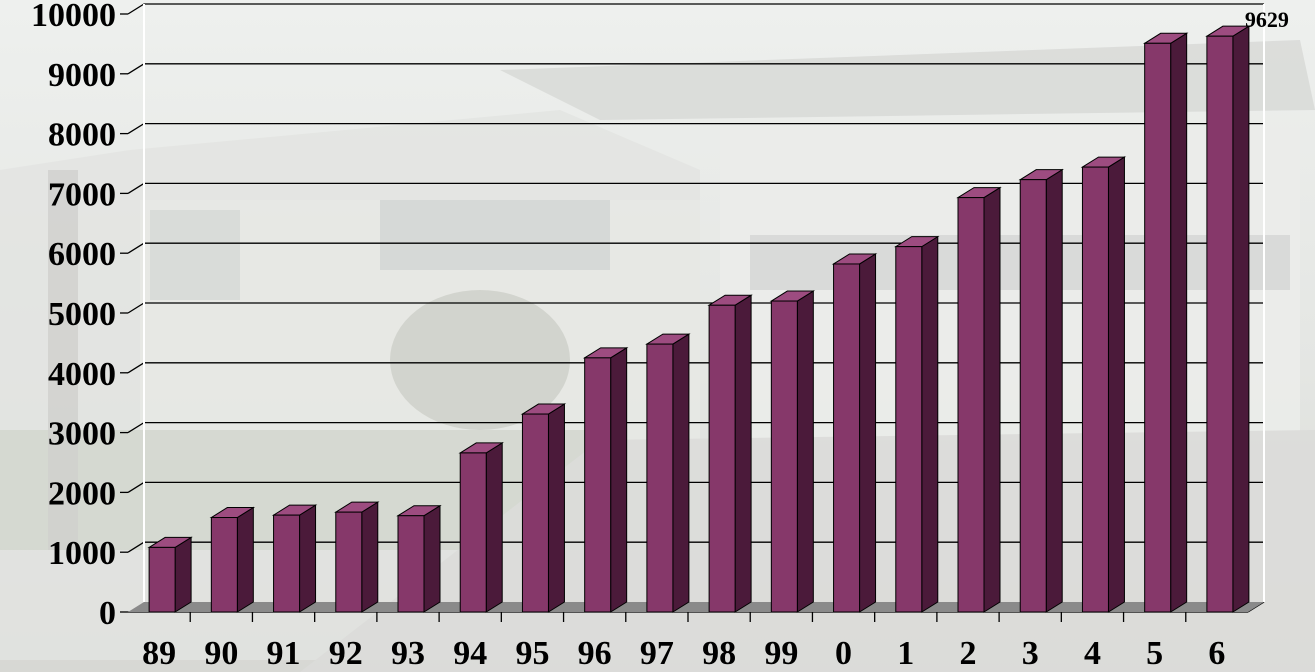 The height and width of the screenshot is (672, 1315). I want to click on y-tick-label: 8000, so click(82, 135).